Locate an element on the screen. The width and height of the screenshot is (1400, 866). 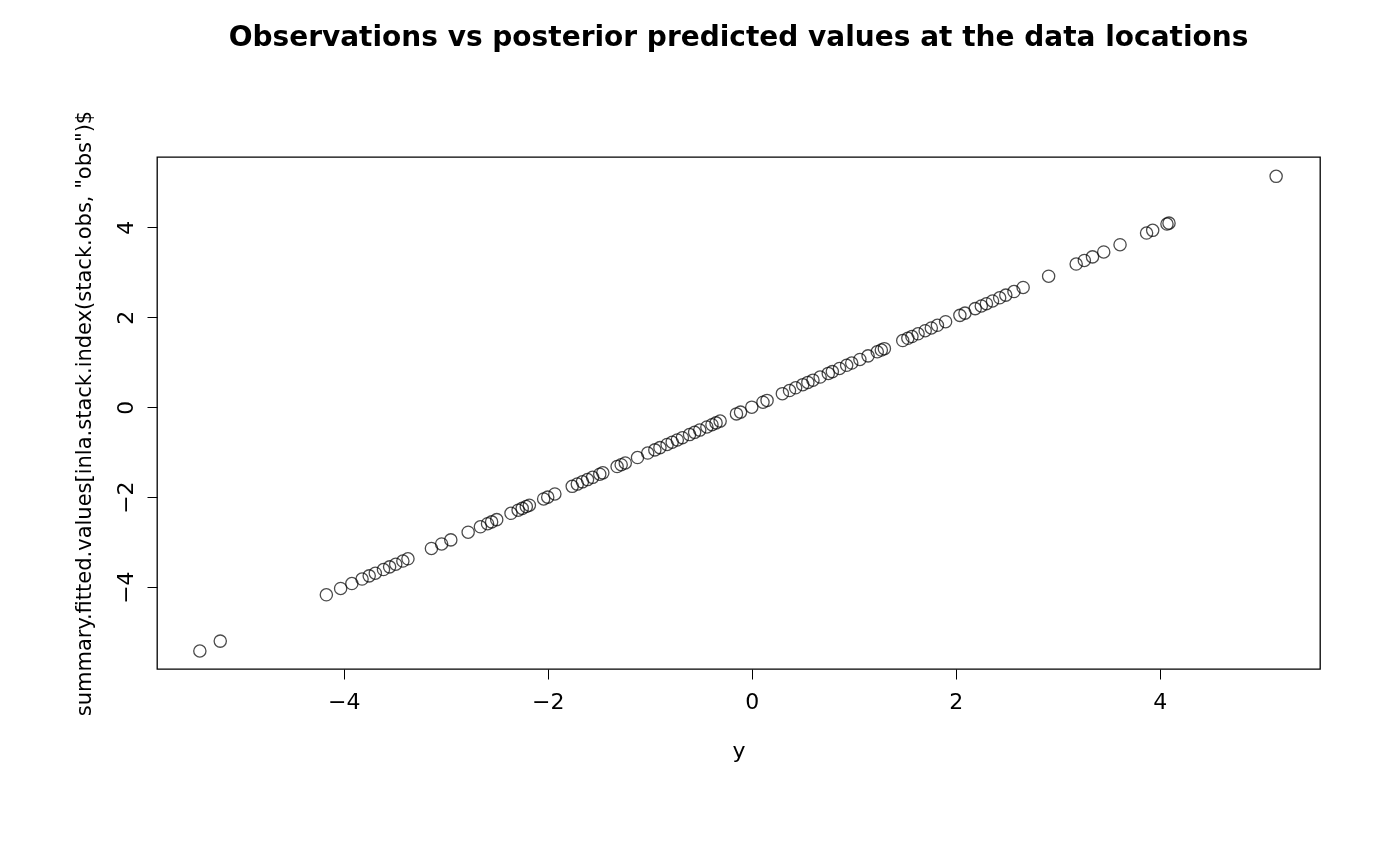
y-tick-label: 4 is located at coordinates (125, 227).